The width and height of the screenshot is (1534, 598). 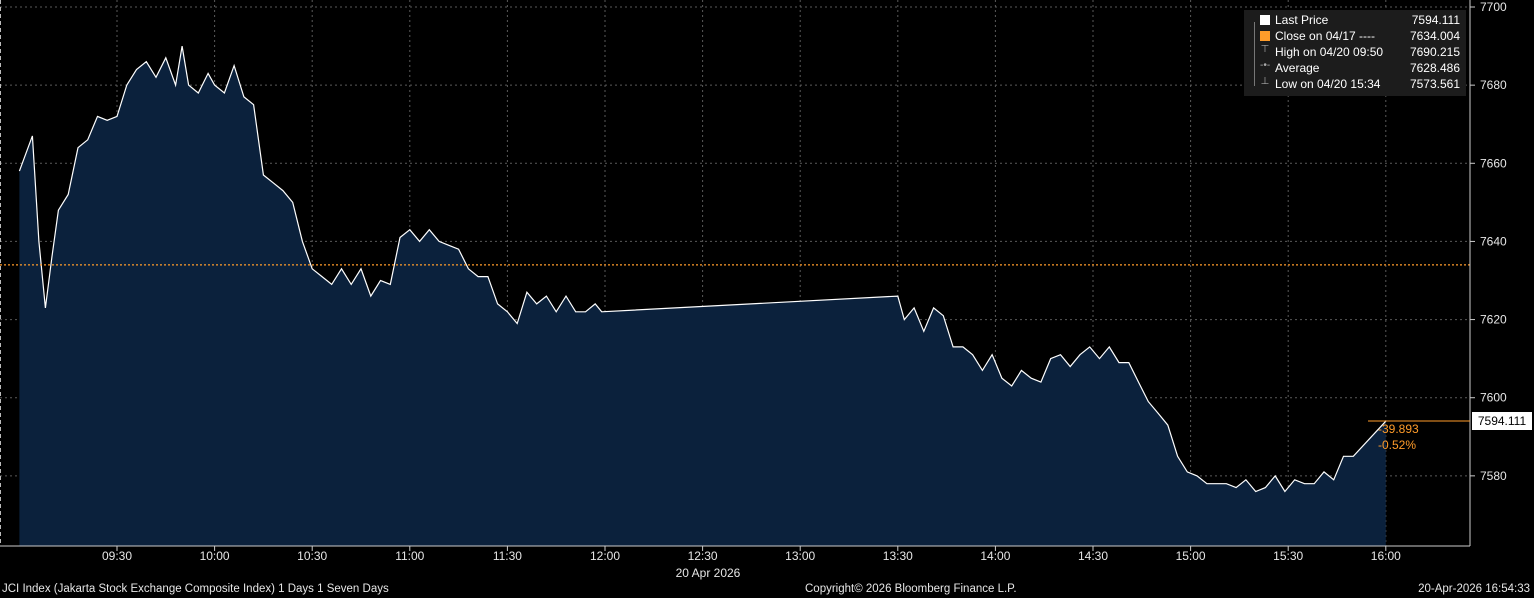 I want to click on x-tick-label: 09:30, so click(x=117, y=556).